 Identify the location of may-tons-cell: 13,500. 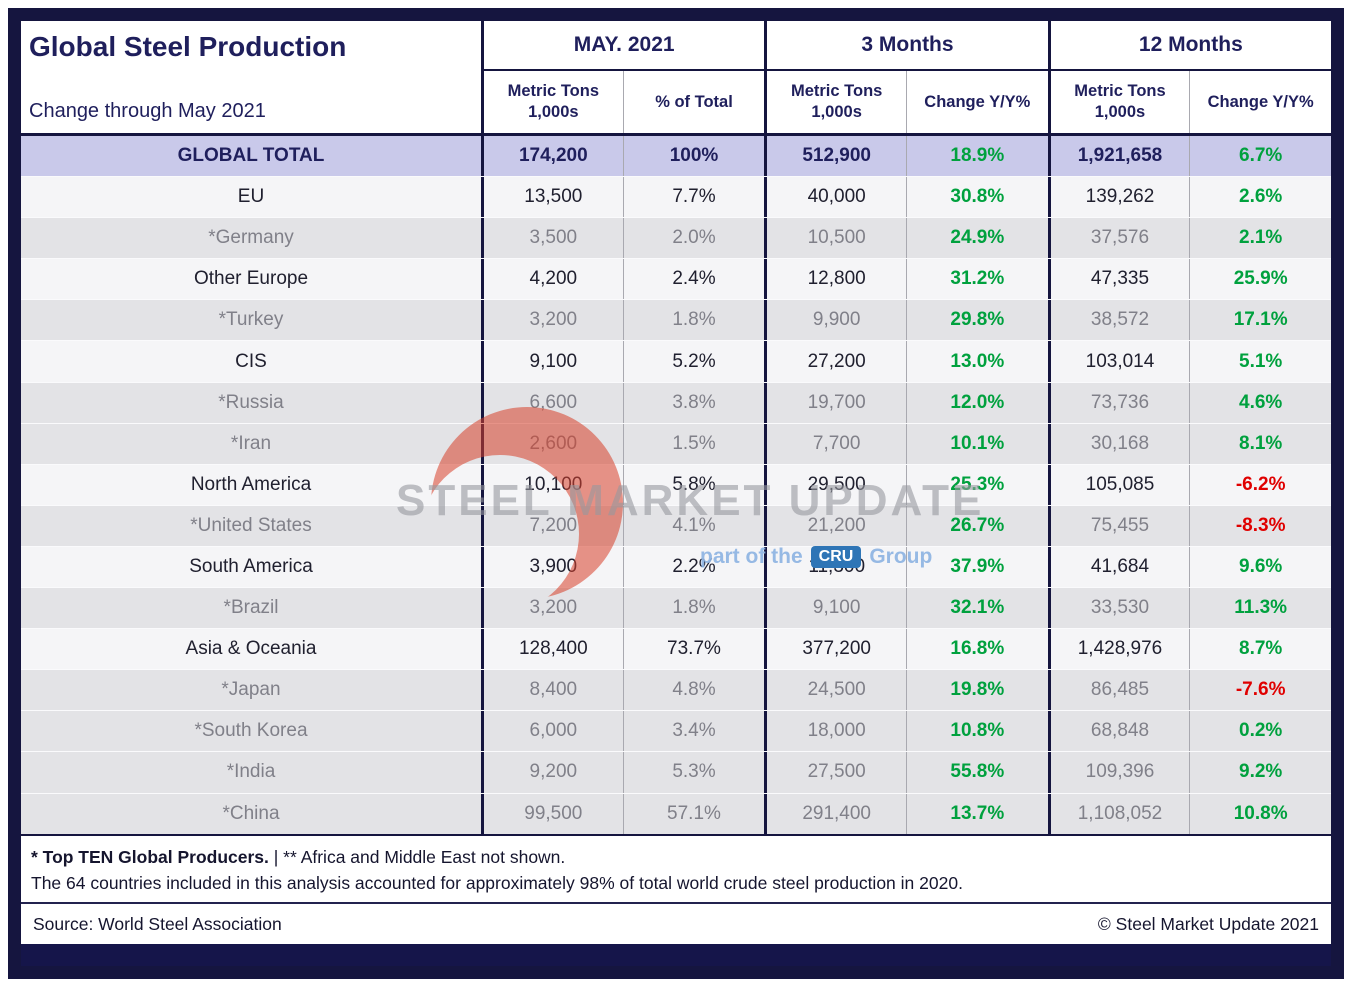
(552, 197).